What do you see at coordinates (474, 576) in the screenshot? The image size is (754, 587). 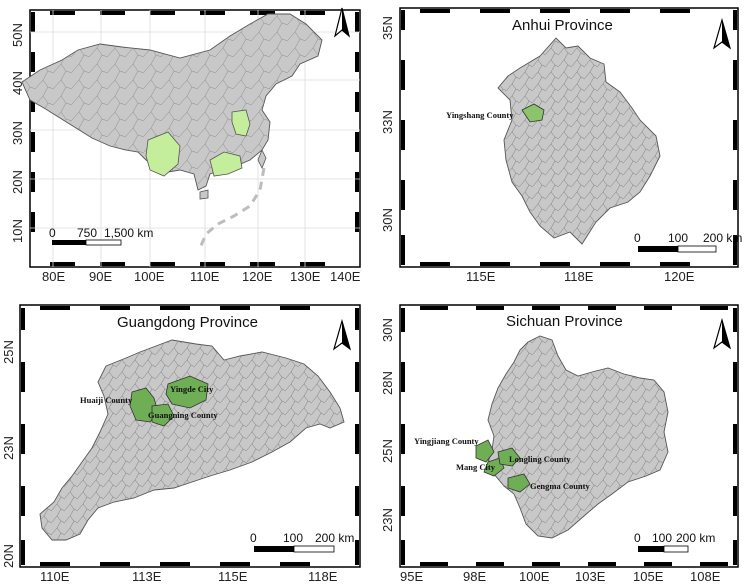 I see `x-tick-label: 98E` at bounding box center [474, 576].